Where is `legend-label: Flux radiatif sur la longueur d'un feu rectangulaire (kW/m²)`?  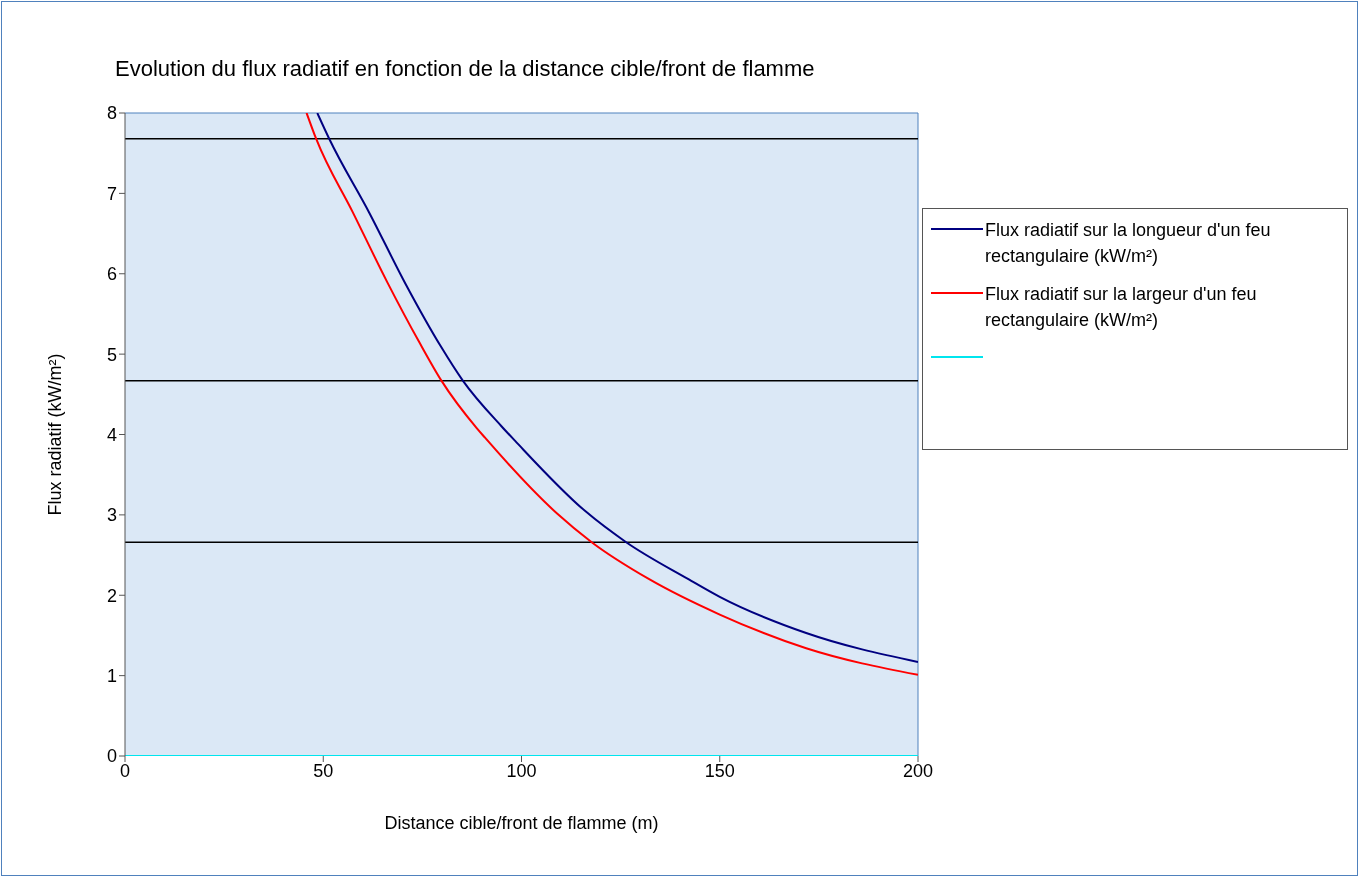 legend-label: Flux radiatif sur la longueur d'un feu rectangulaire (kW/m²) is located at coordinates (1128, 243).